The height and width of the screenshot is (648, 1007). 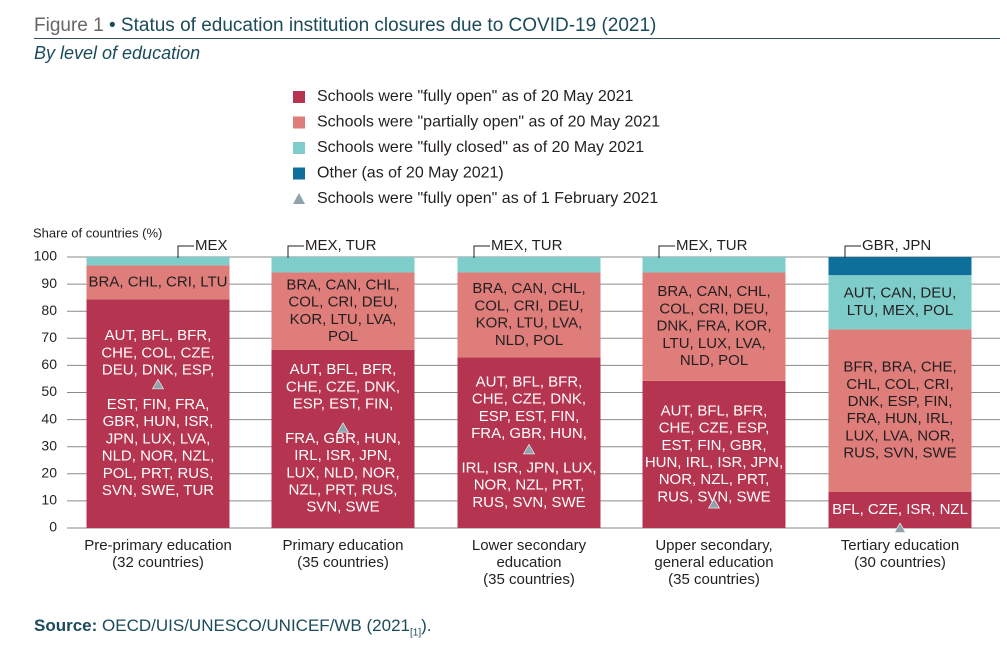 I want to click on category-label-4-1: (30 countries), so click(x=900, y=562).